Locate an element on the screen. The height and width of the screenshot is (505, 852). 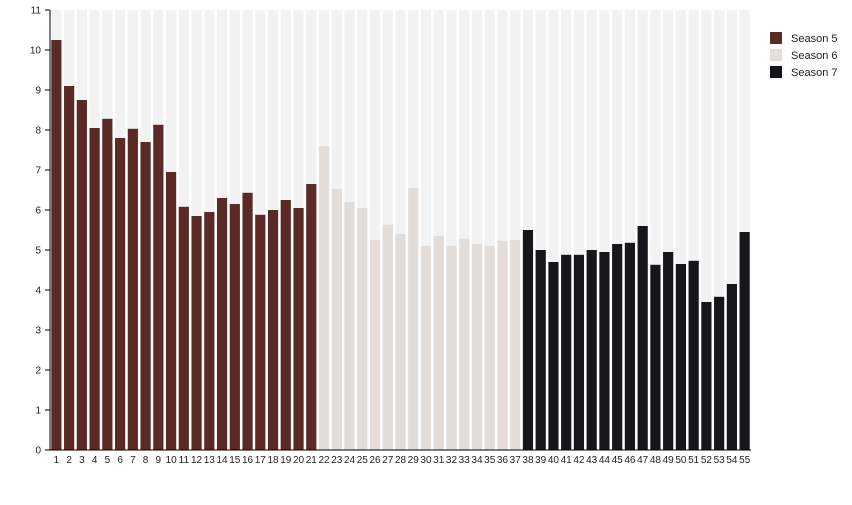
x-tick-label: 15 is located at coordinates (235, 460).